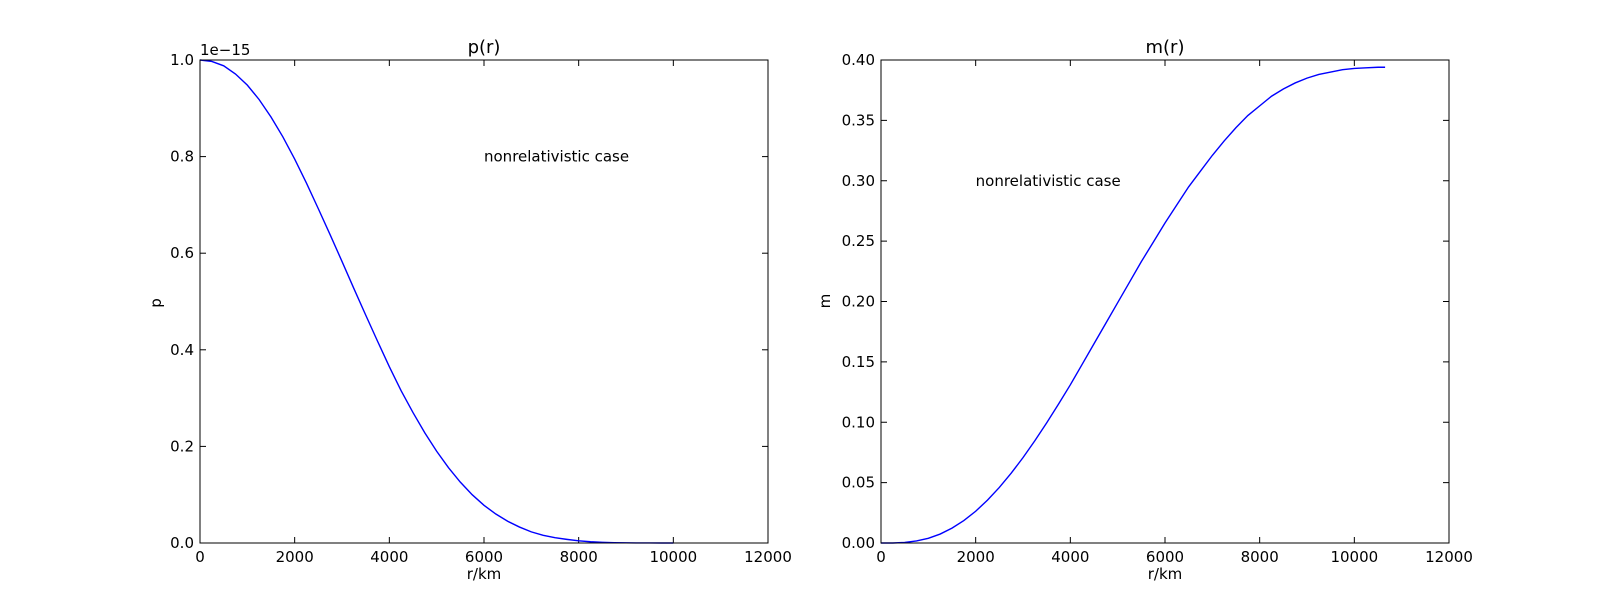  Describe the element at coordinates (858, 241) in the screenshot. I see `y-tick-label: 0.25` at that location.